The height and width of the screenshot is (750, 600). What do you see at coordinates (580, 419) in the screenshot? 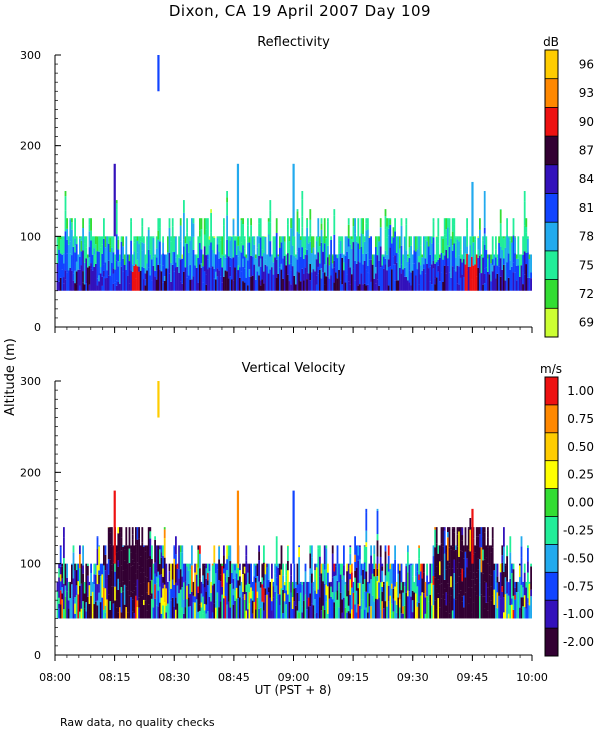
I see `colorbar-label: 0.75` at bounding box center [580, 419].